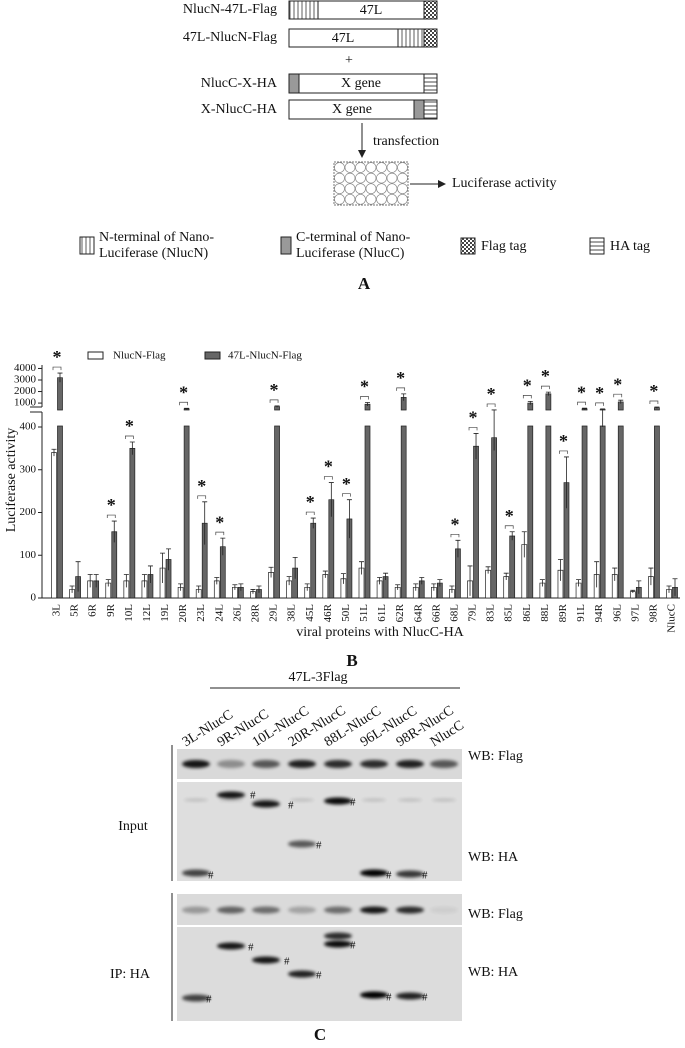  What do you see at coordinates (495, 914) in the screenshot?
I see `blot-label: WB: Flag` at bounding box center [495, 914].